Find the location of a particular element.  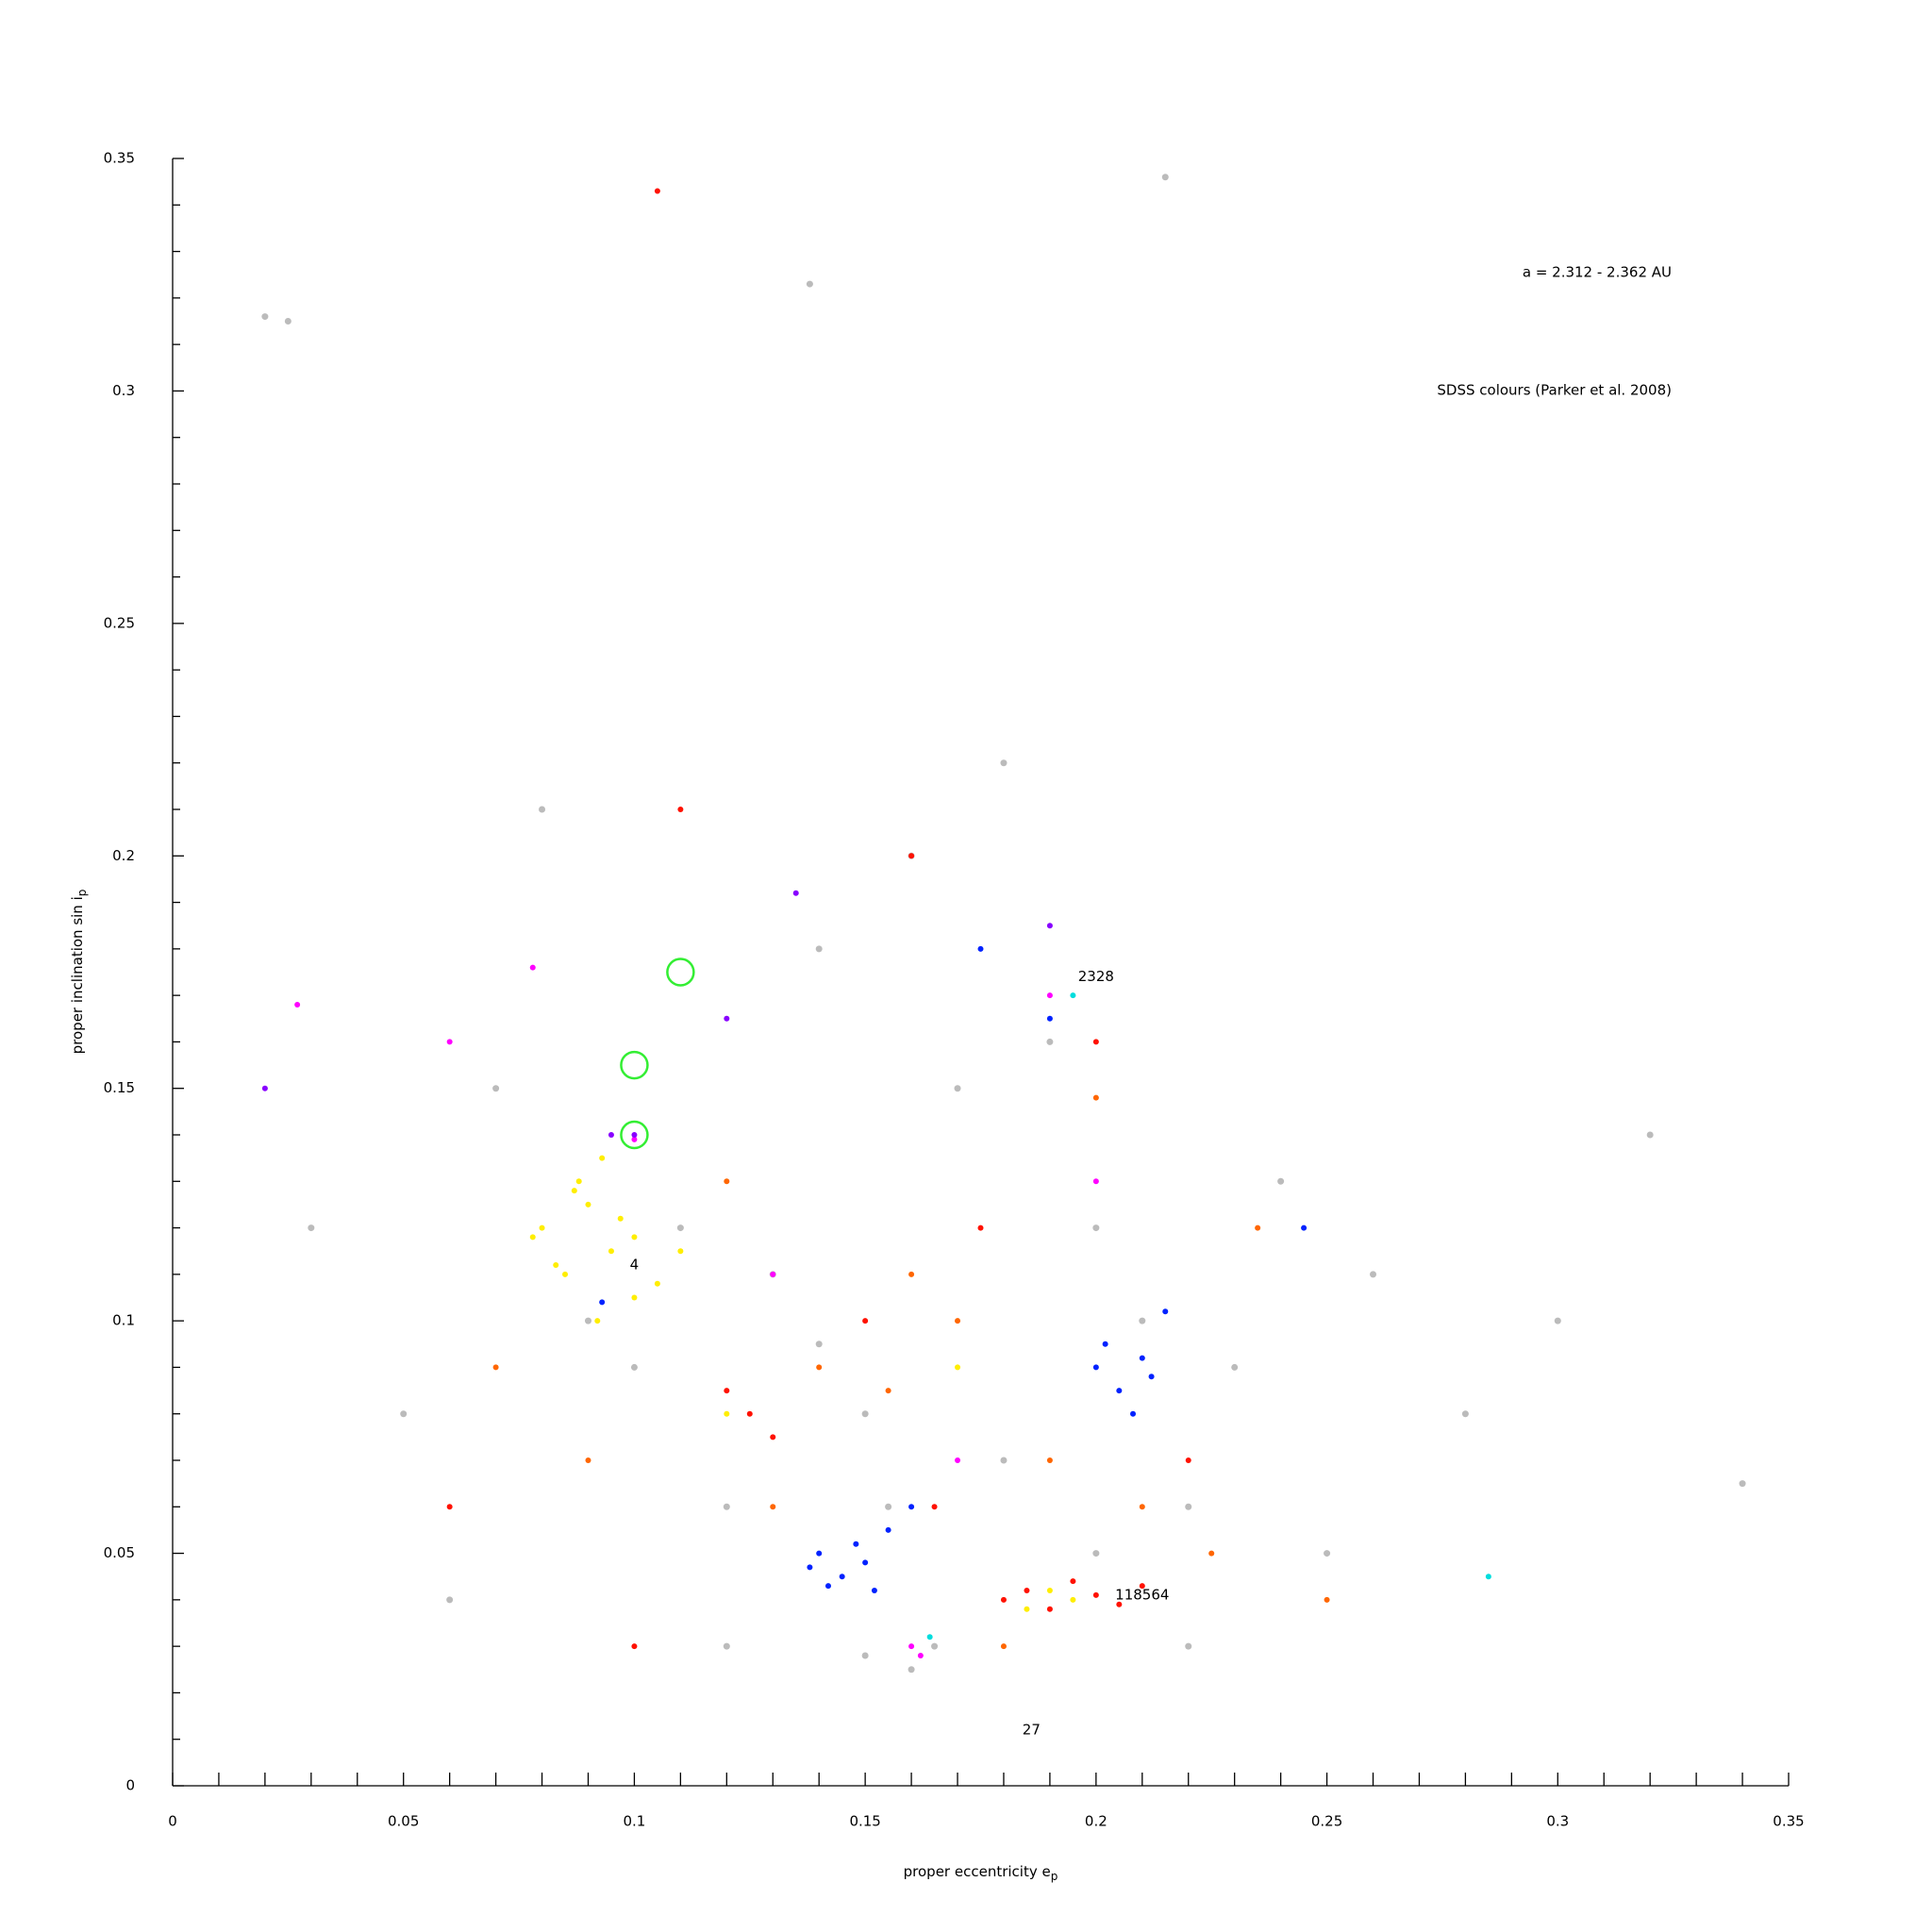

family-label: 4 is located at coordinates (635, 1265).